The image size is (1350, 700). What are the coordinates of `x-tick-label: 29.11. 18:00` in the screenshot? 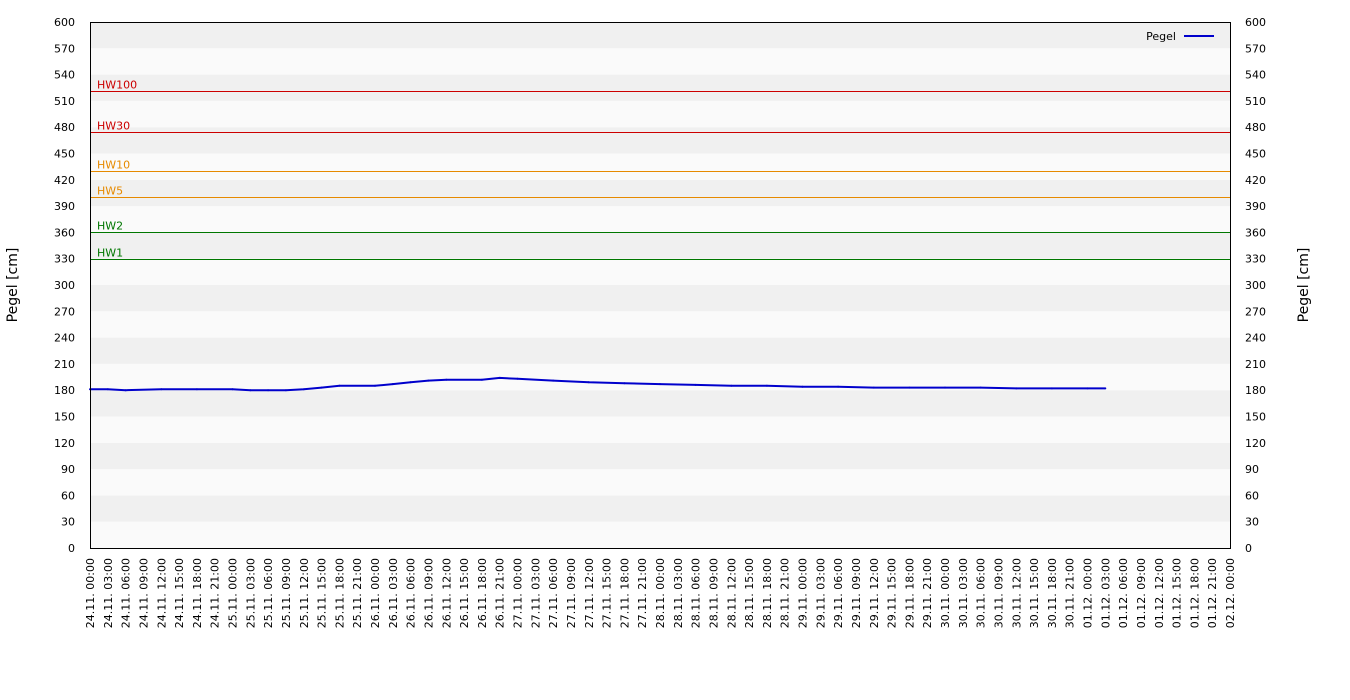 It's located at (909, 593).